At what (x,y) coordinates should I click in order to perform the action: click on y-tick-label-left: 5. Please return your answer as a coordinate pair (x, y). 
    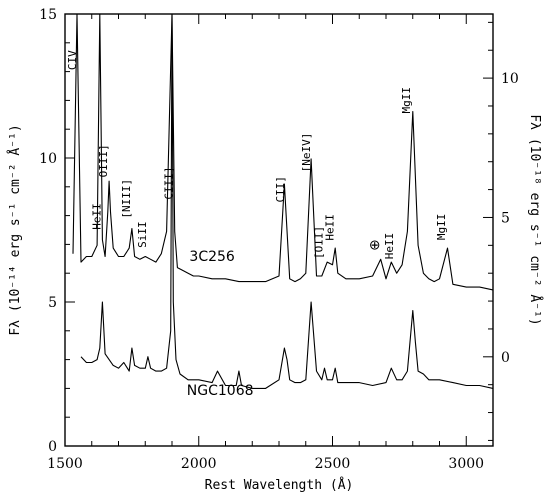
    Looking at the image, I should click on (52, 303).